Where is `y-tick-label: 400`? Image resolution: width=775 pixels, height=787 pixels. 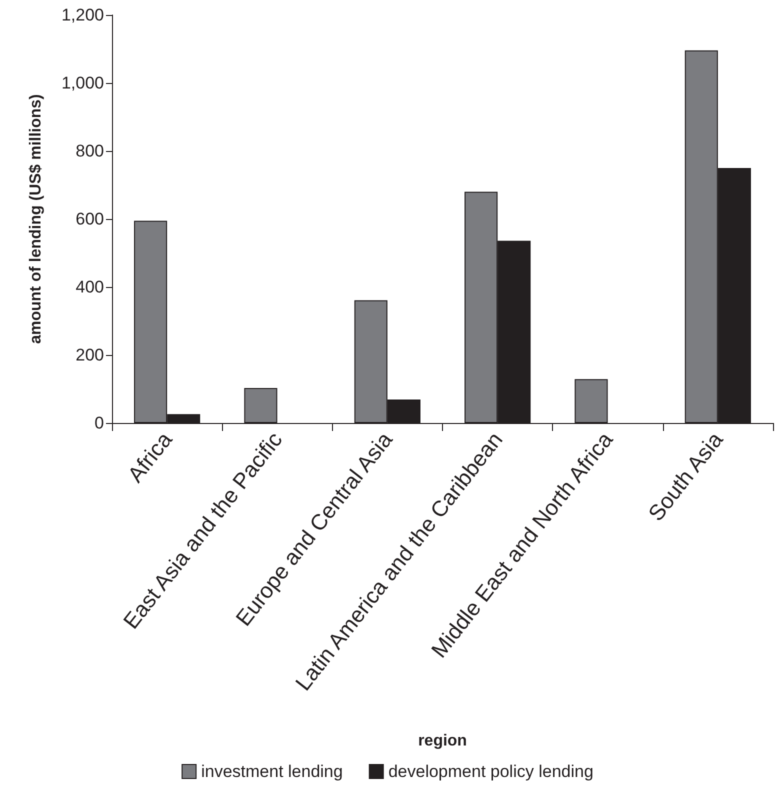
y-tick-label: 400 is located at coordinates (90, 287).